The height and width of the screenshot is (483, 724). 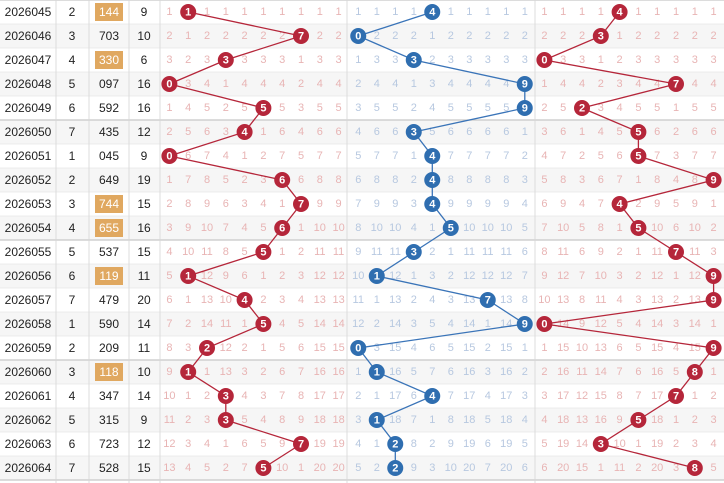 I want to click on missing-count: 15, so click(x=563, y=348).